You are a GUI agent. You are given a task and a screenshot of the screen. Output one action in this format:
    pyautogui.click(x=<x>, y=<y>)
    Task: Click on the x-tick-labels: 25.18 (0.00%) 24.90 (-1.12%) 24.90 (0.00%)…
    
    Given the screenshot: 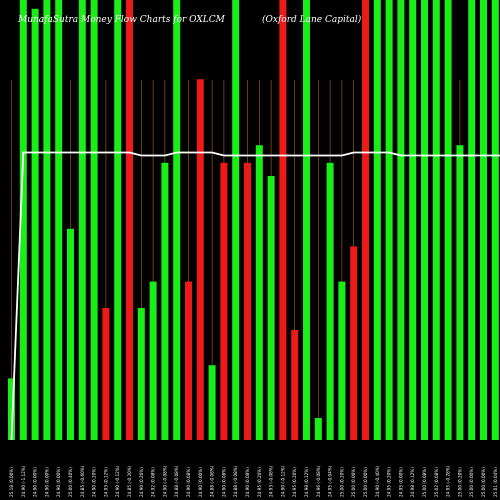 What is the action you would take?
    pyautogui.click(x=253, y=481)
    